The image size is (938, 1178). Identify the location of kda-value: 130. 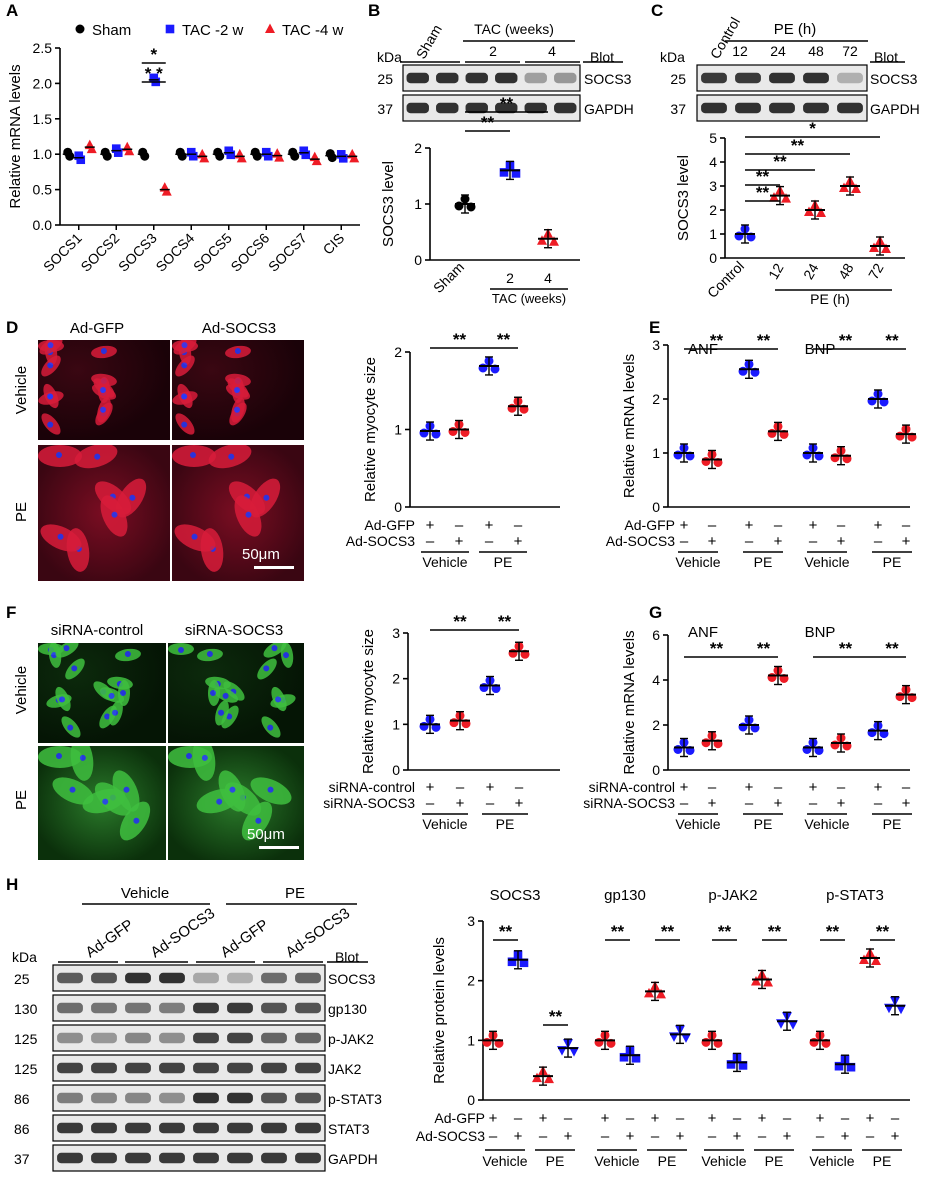
(26, 1009).